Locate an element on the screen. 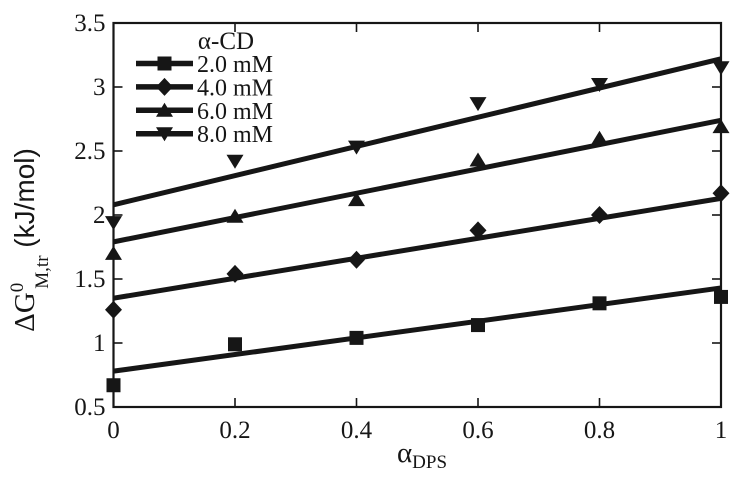 The image size is (737, 487). x-tick-label: 0.8 is located at coordinates (599, 430).